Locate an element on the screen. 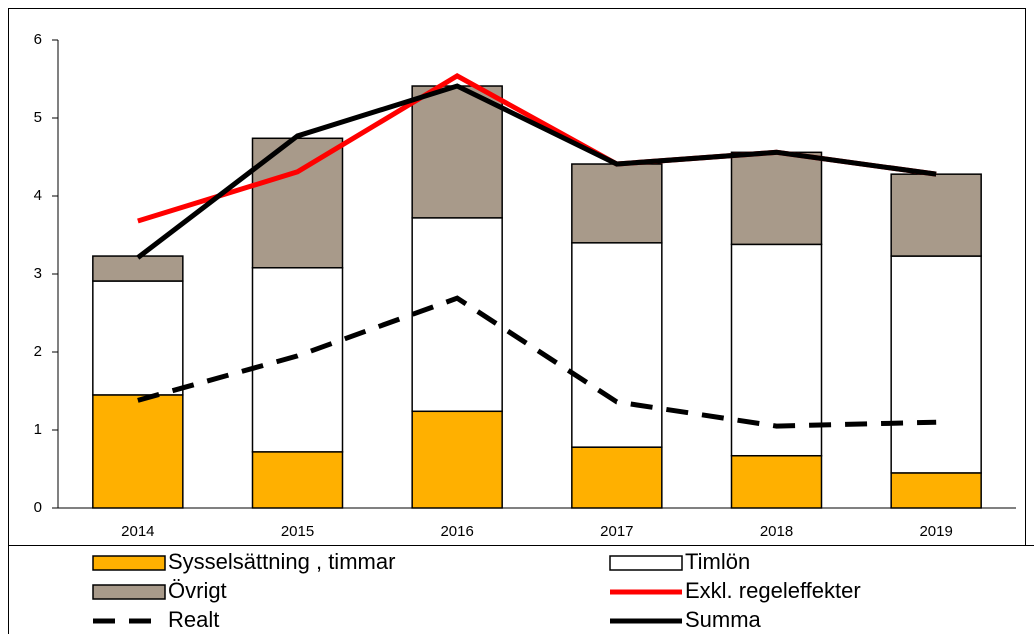 The height and width of the screenshot is (634, 1034). legend-frame is located at coordinates (521, 589).